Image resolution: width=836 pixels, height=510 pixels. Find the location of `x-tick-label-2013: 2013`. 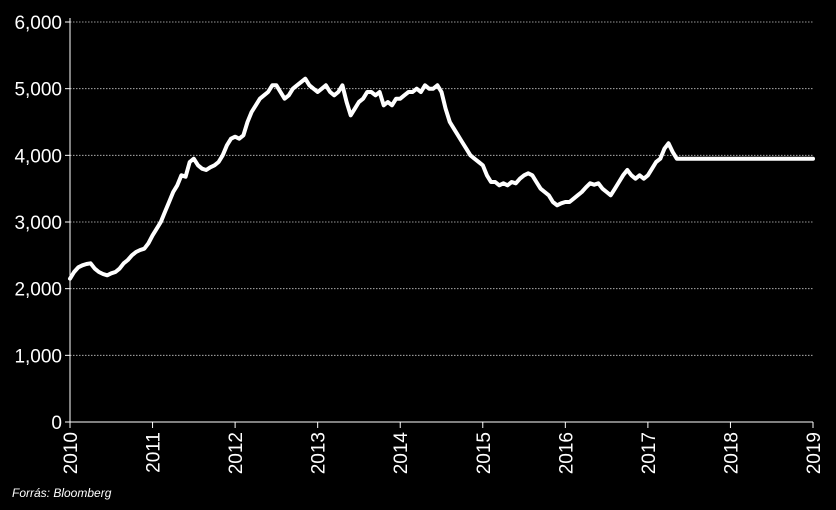

x-tick-label-2013: 2013 is located at coordinates (319, 453).